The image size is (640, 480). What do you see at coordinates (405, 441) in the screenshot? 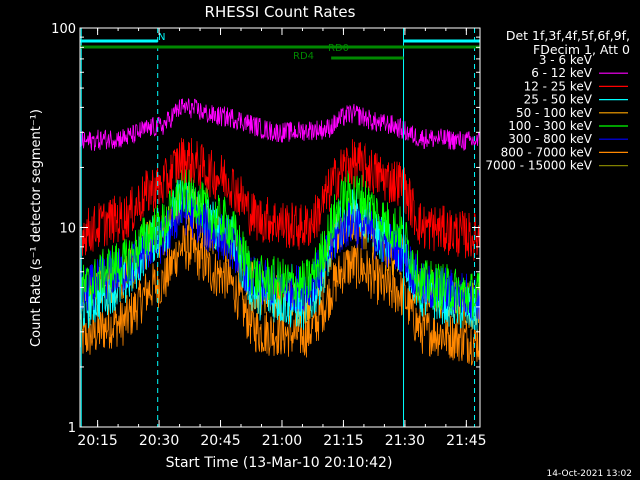
I see `x-tick-label: 21:30` at bounding box center [405, 441].